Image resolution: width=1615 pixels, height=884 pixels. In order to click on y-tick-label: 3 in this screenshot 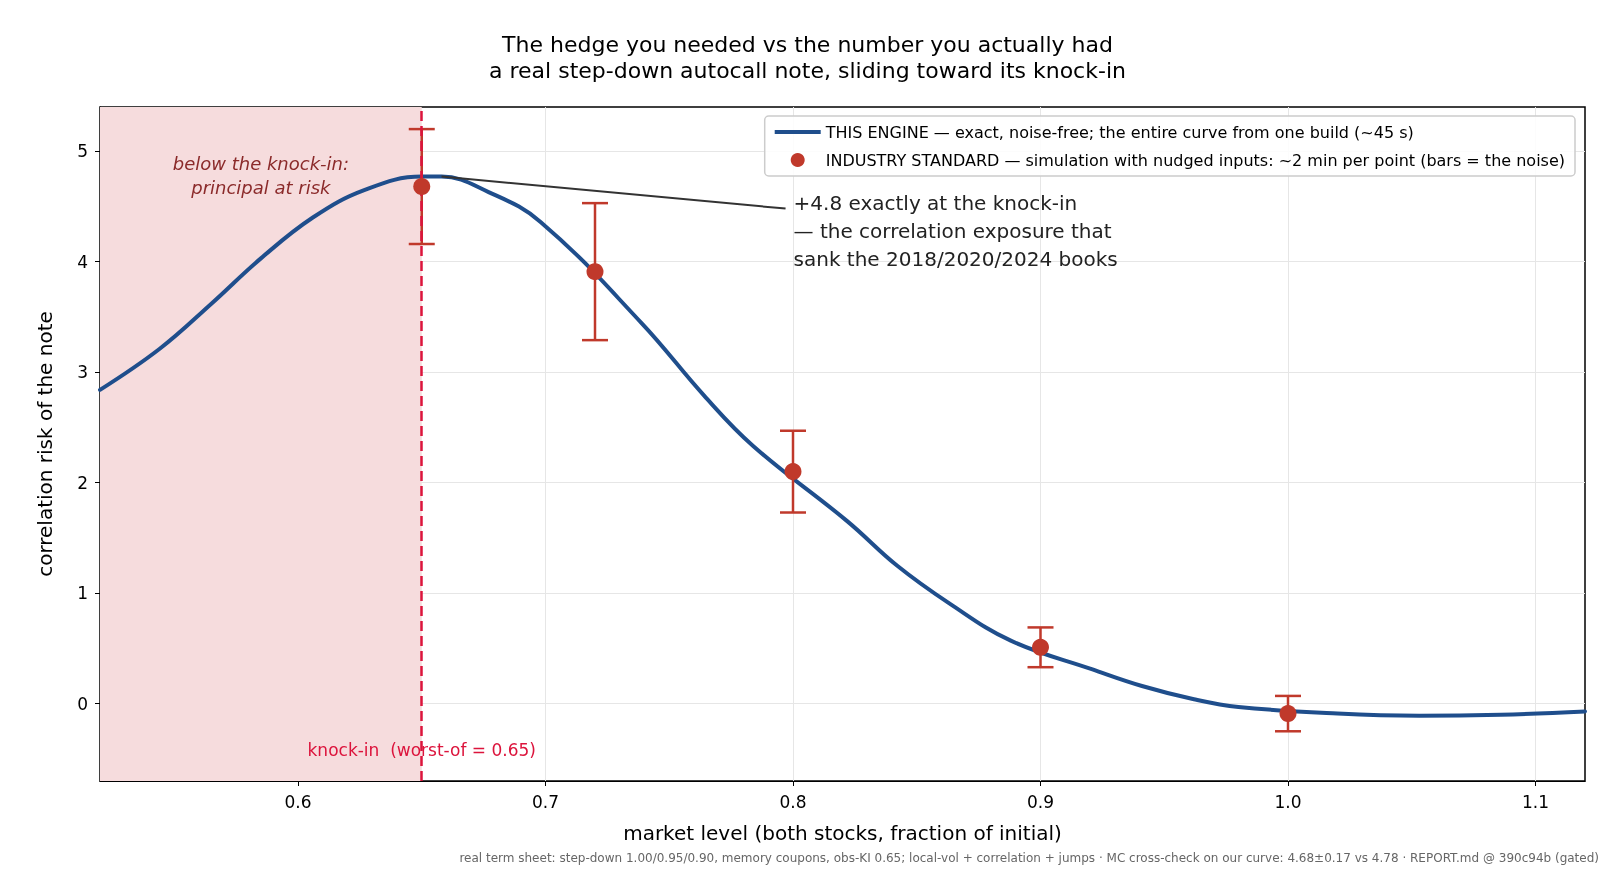, I will do `click(82, 372)`.